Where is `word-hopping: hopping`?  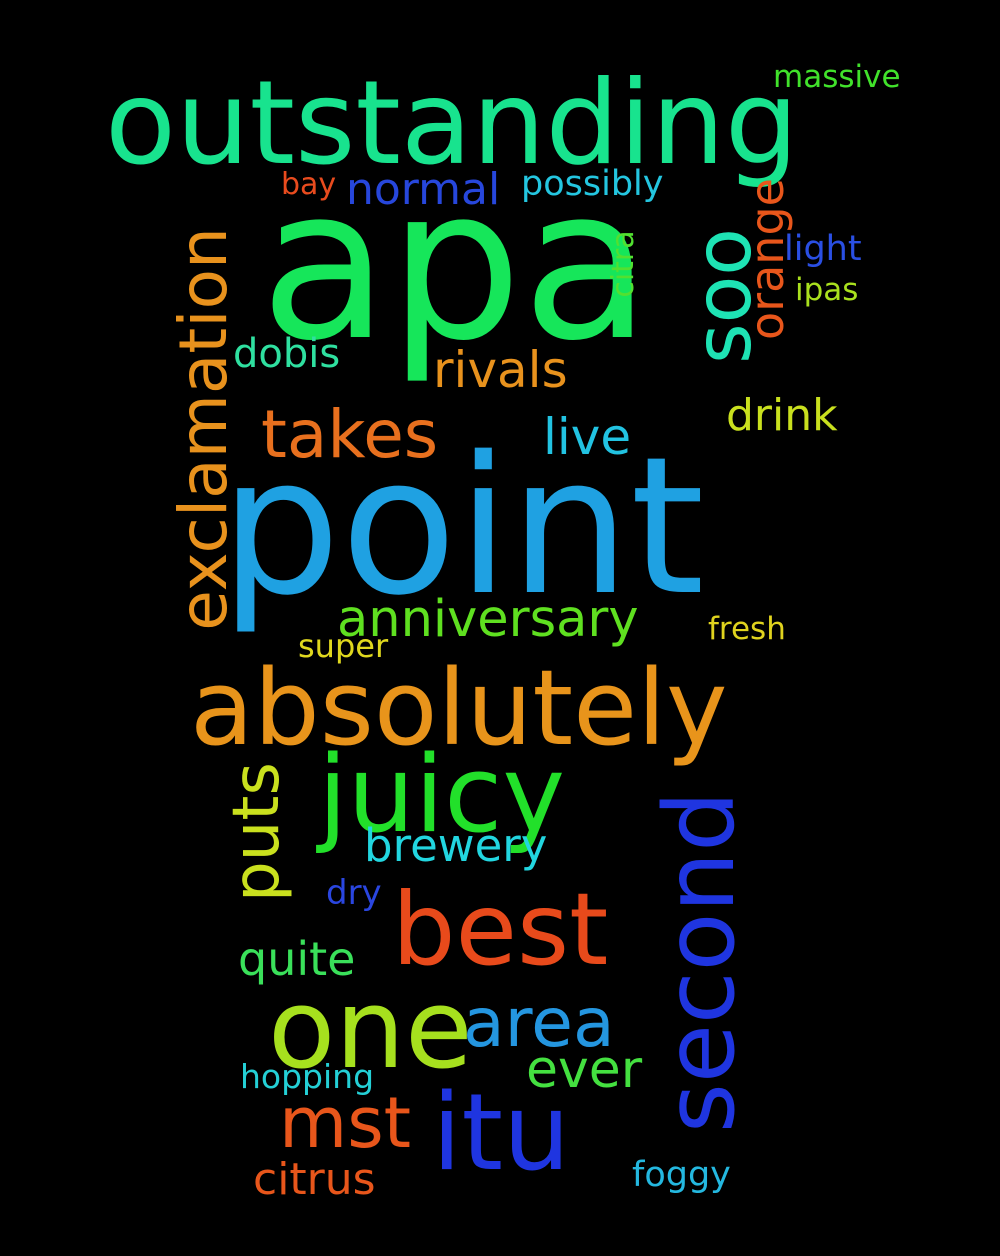
word-hopping: hopping is located at coordinates (307, 1076).